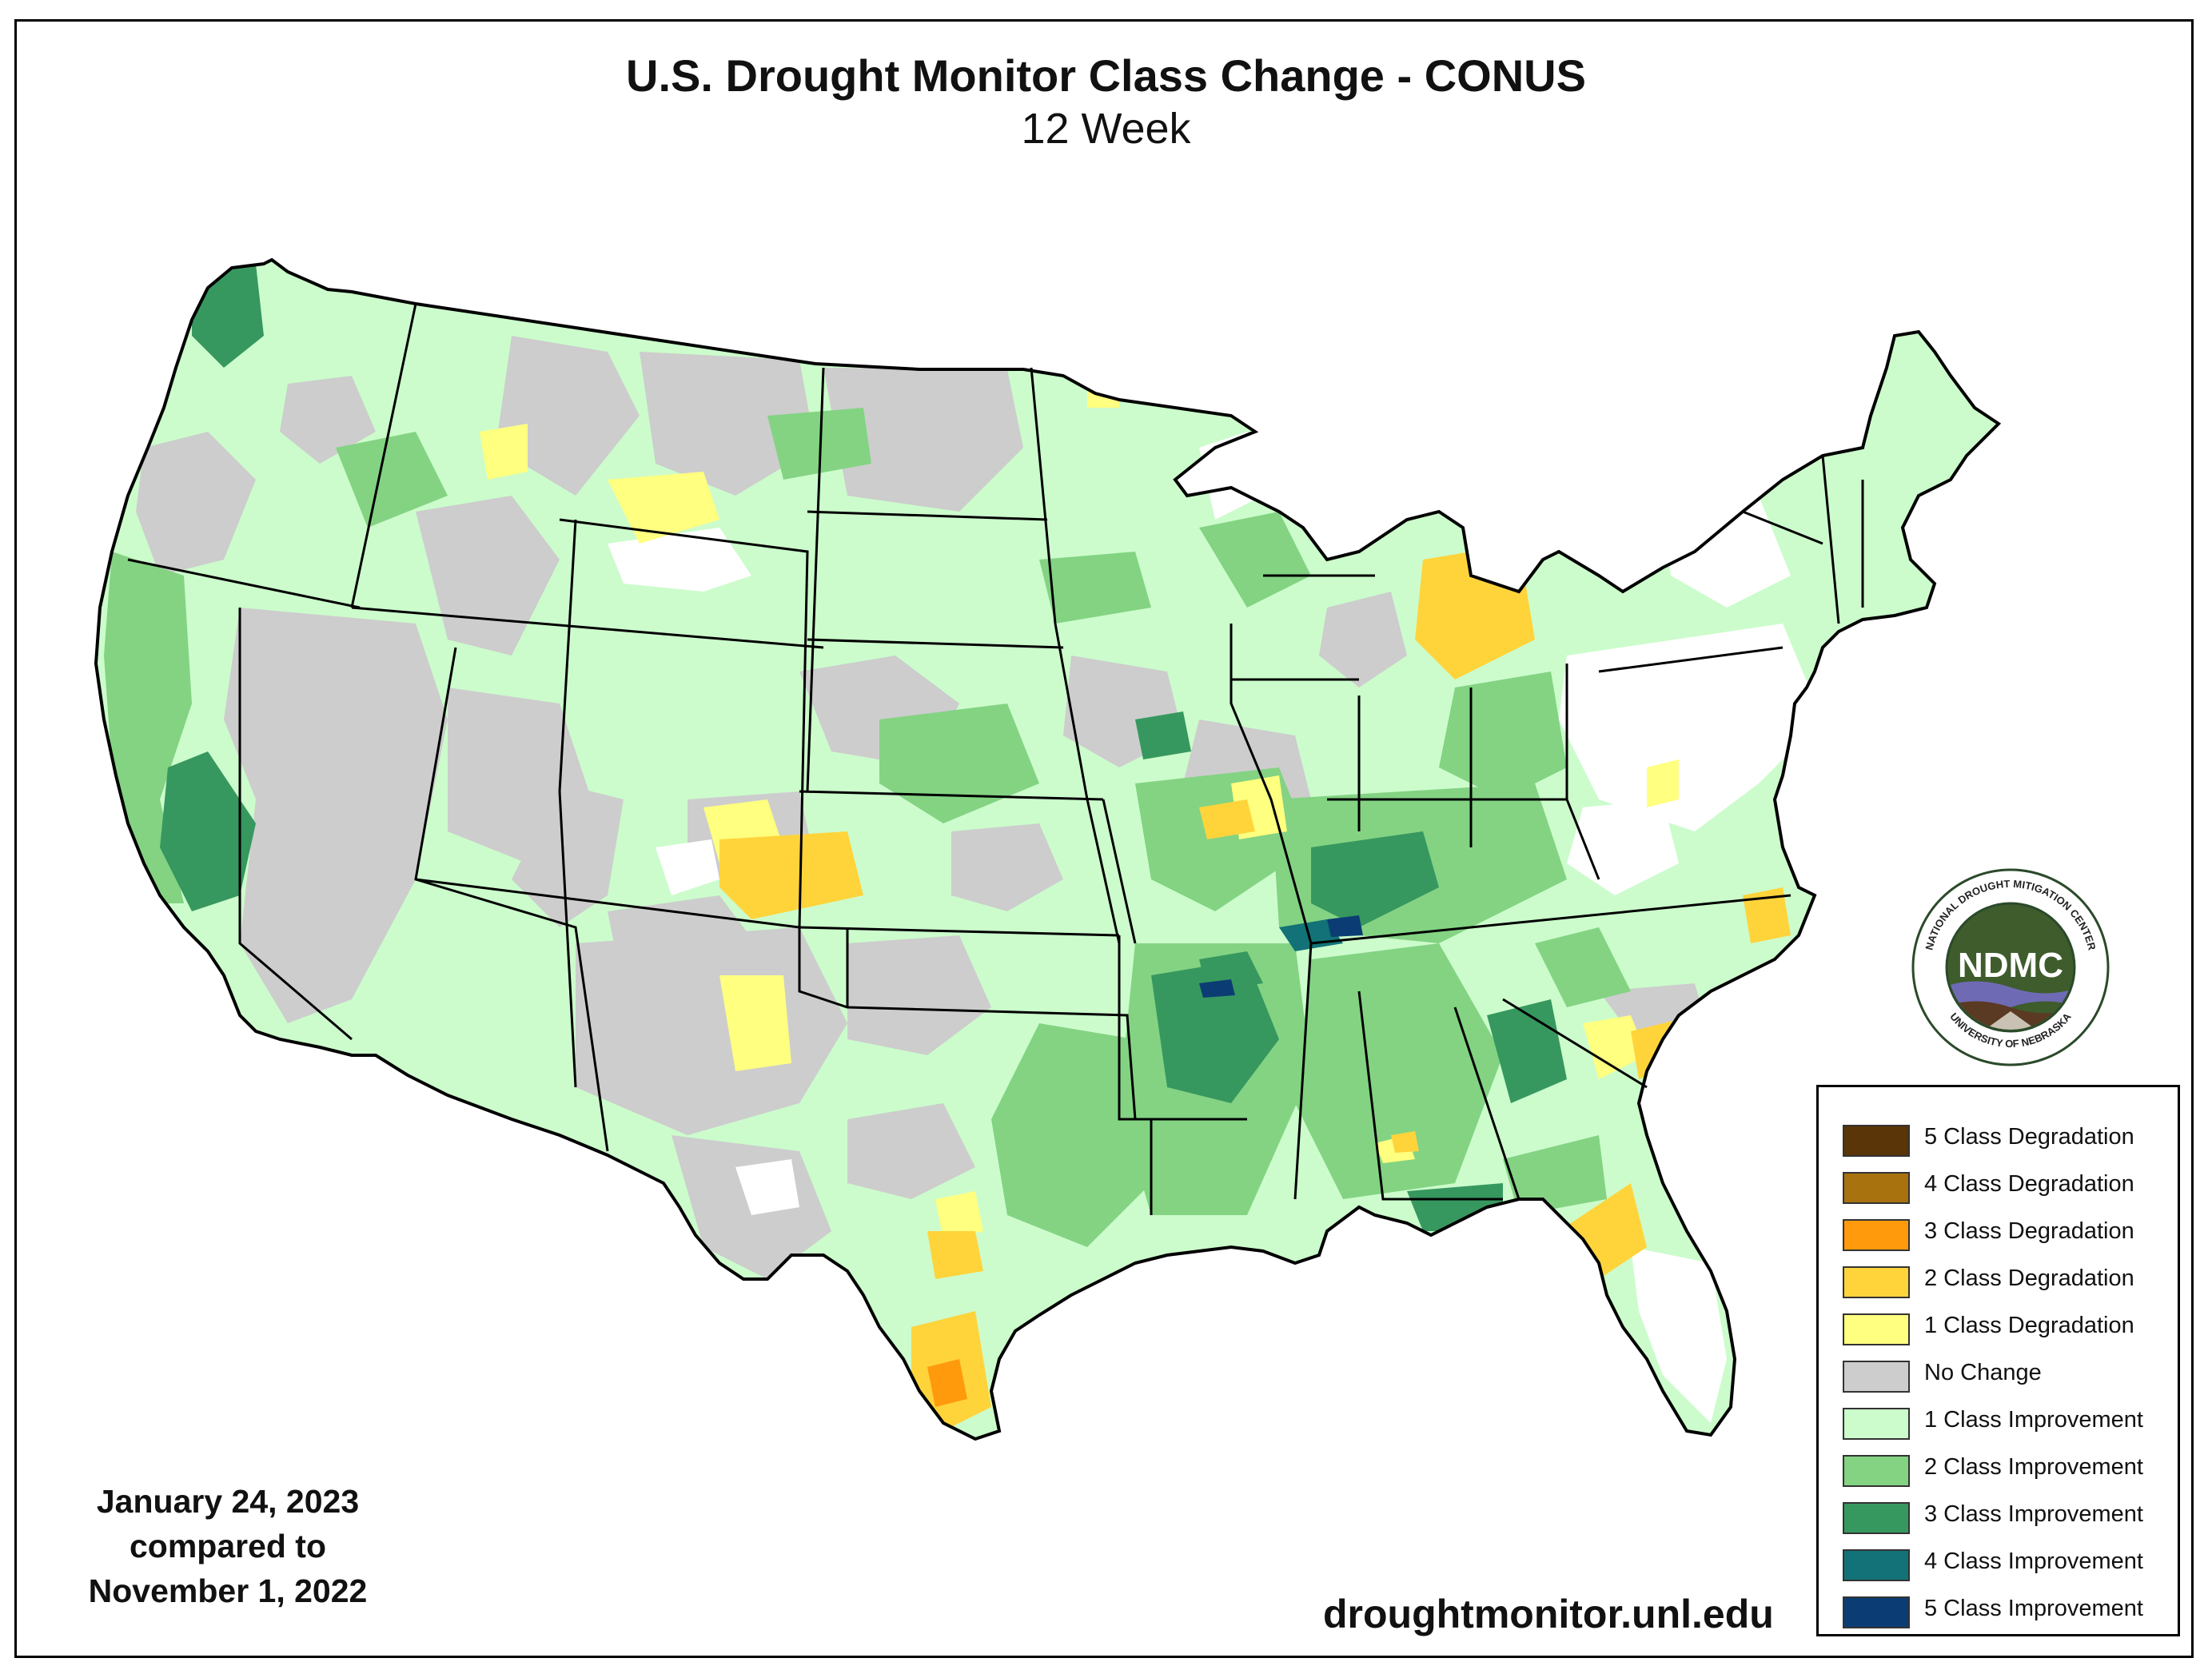 This screenshot has height=1678, width=2212. Describe the element at coordinates (2033, 1467) in the screenshot. I see `legend-label: 2 Class Improvement` at that location.